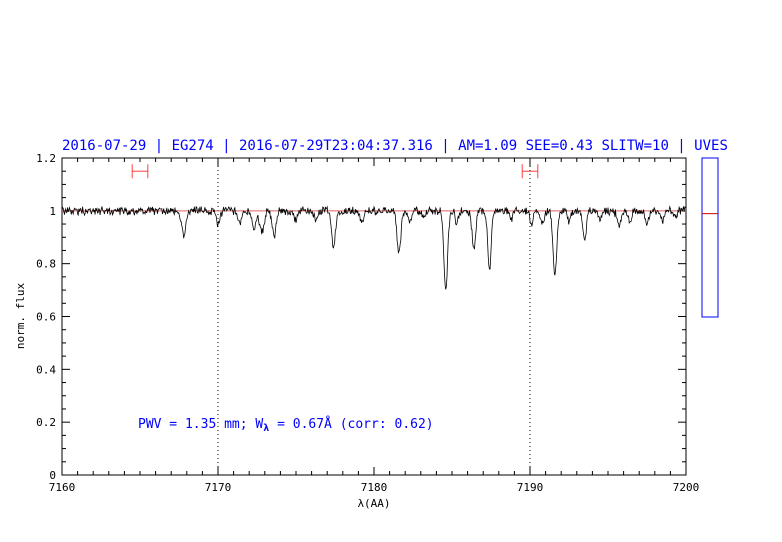  I want to click on y-tick-label: 1.2, so click(46, 158).